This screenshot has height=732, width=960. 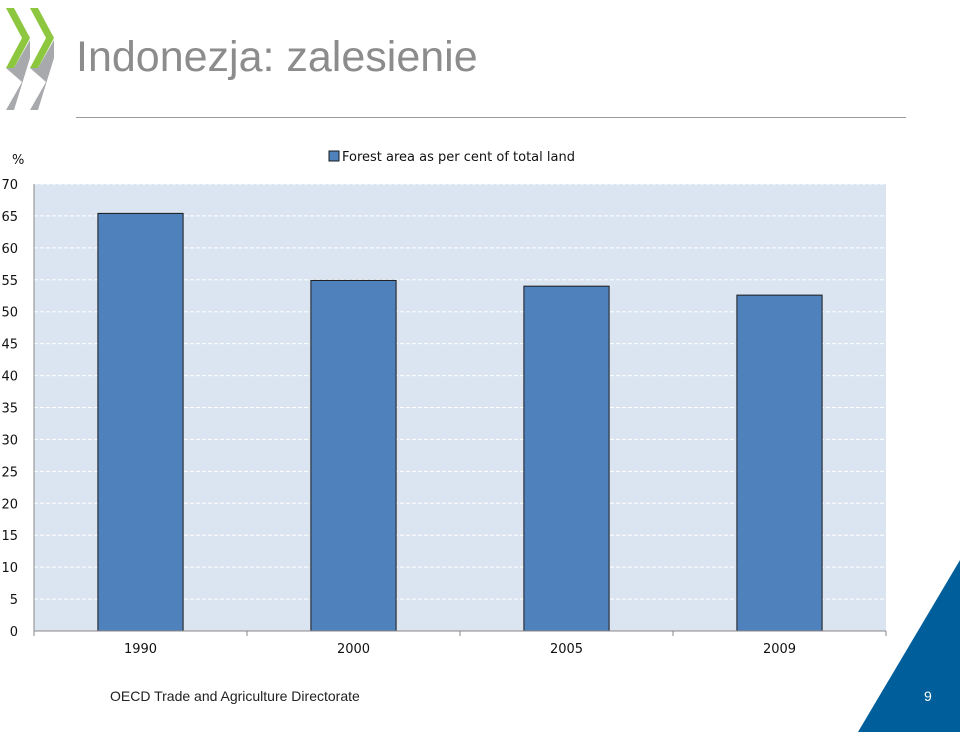 I want to click on y-tick-label: 50, so click(x=9, y=313).